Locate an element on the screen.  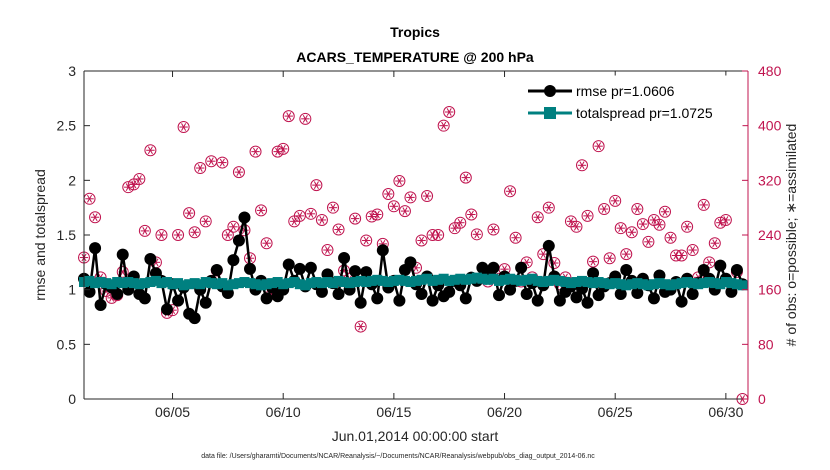
legend-rmse-label: rmse pr=1.0606 is located at coordinates (625, 91).